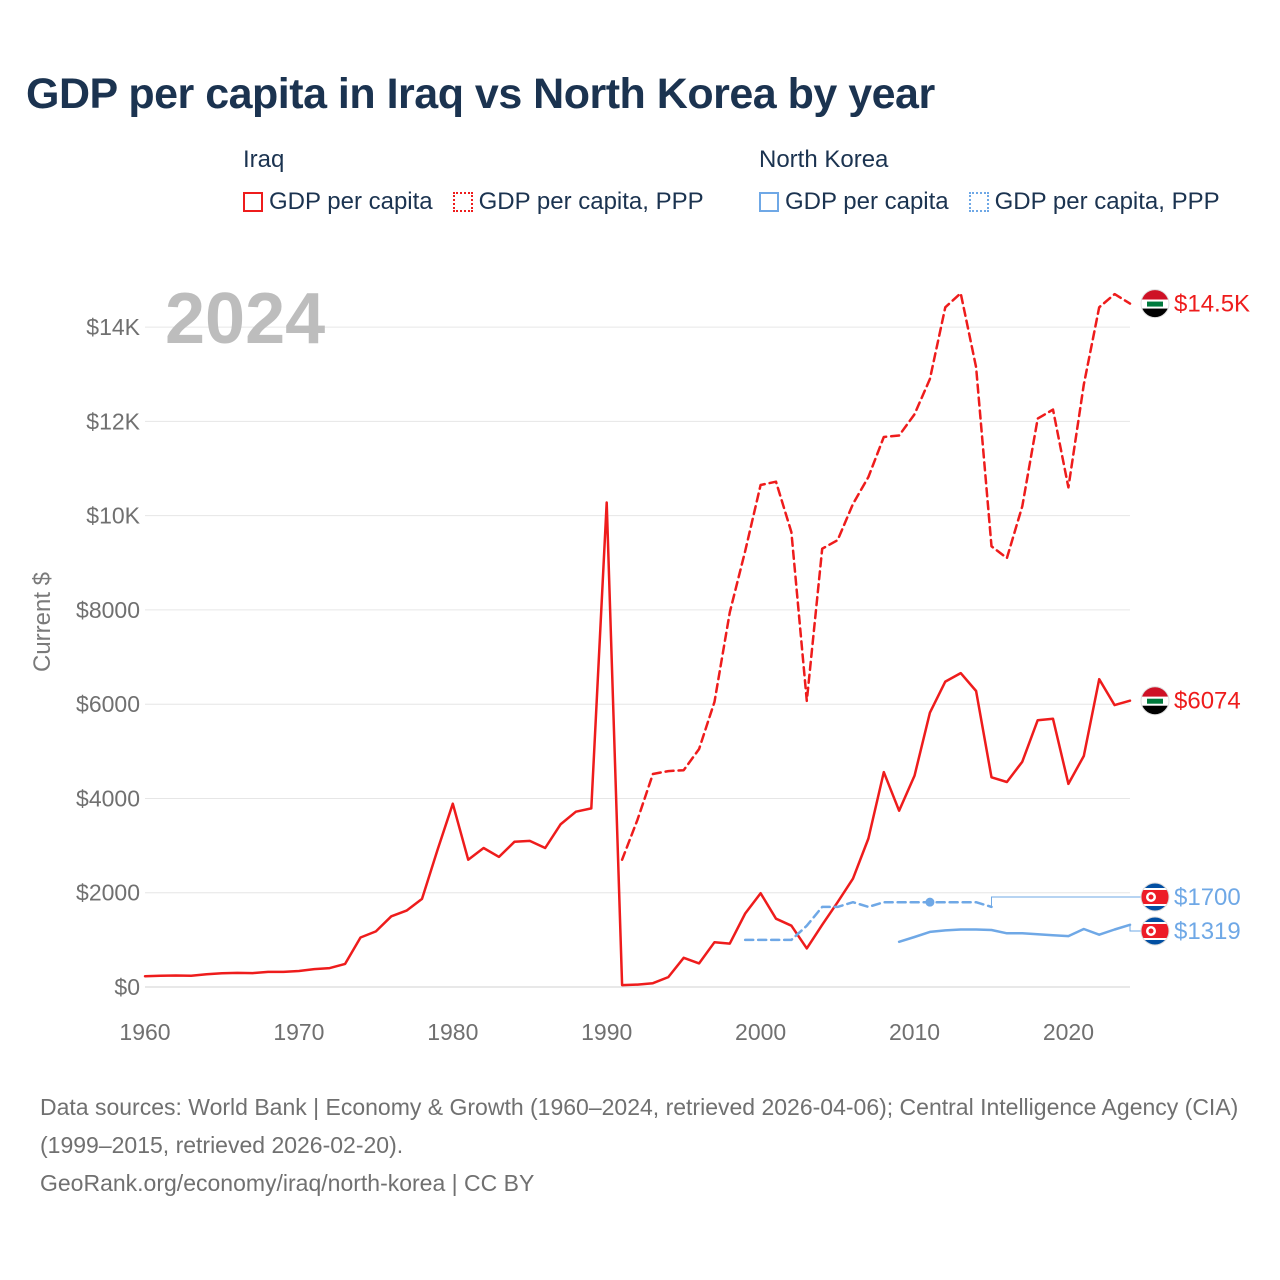 This screenshot has height=1280, width=1280. What do you see at coordinates (113, 327) in the screenshot?
I see `y-tick-label: $14K` at bounding box center [113, 327].